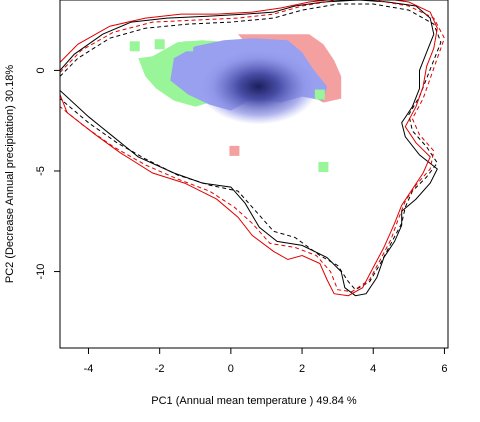 The height and width of the screenshot is (422, 480). Describe the element at coordinates (41, 70) in the screenshot. I see `y-tick-label: 0` at that location.